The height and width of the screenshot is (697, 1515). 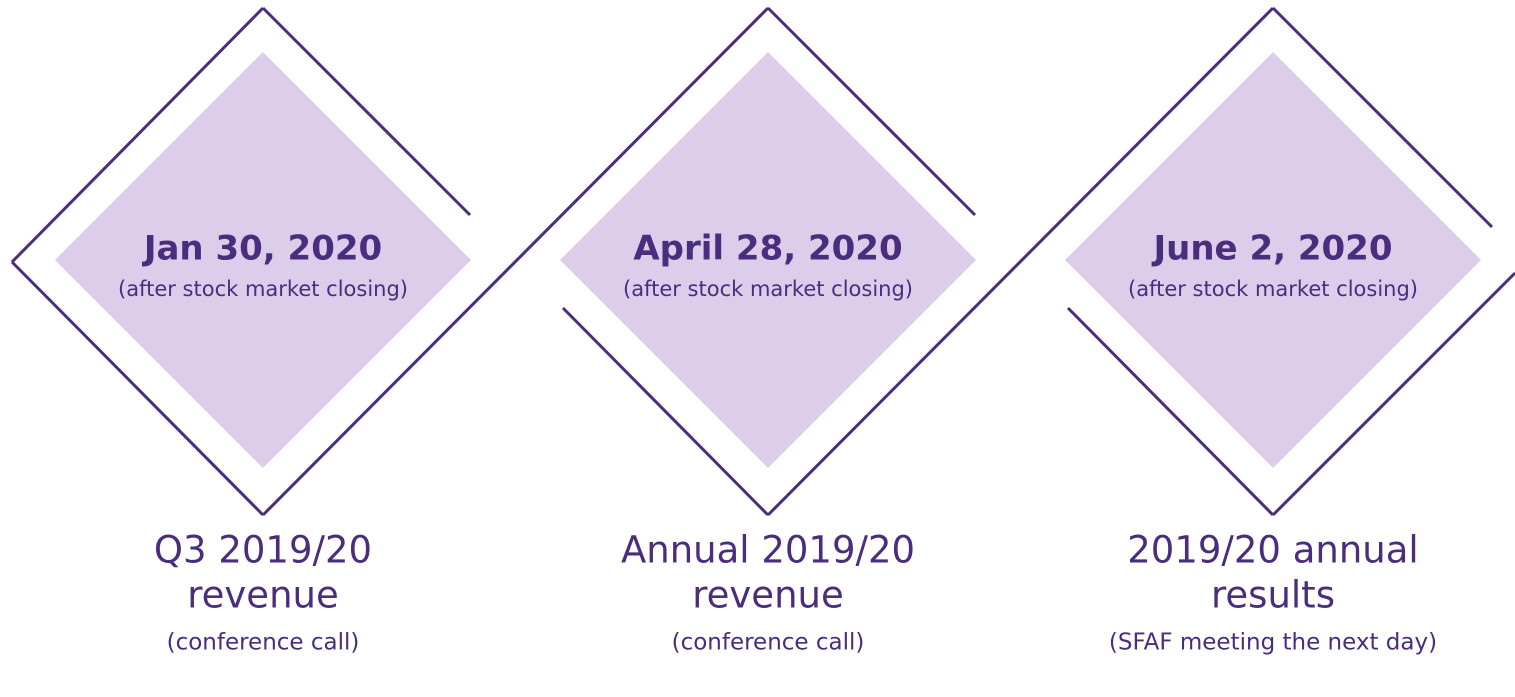 I want to click on title: Q3 2019/20, so click(x=263, y=550).